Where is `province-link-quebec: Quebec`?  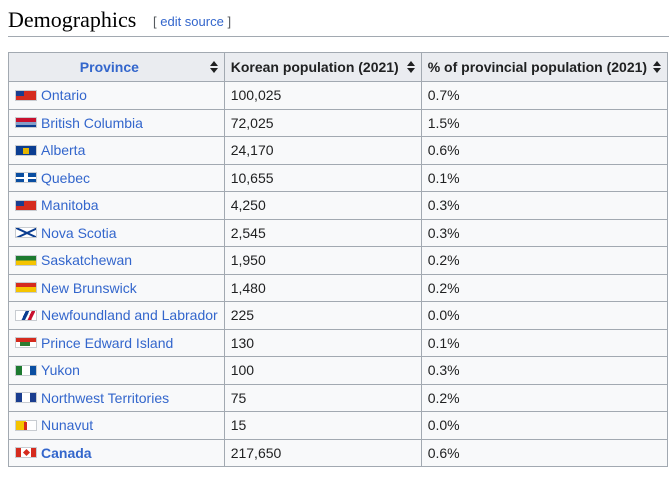 province-link-quebec: Quebec is located at coordinates (66, 177).